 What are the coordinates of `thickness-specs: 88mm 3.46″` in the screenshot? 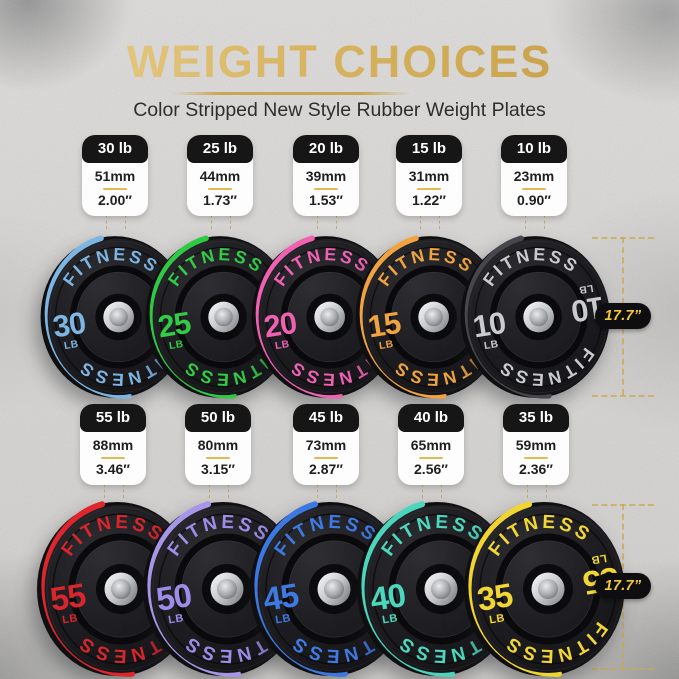 It's located at (113, 458).